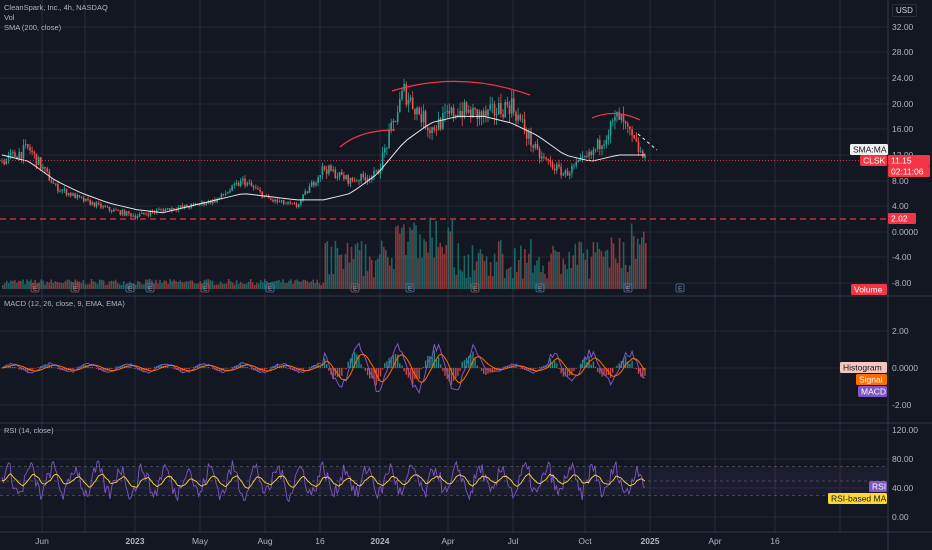  What do you see at coordinates (863, 367) in the screenshot?
I see `histogram-tag: Histogram` at bounding box center [863, 367].